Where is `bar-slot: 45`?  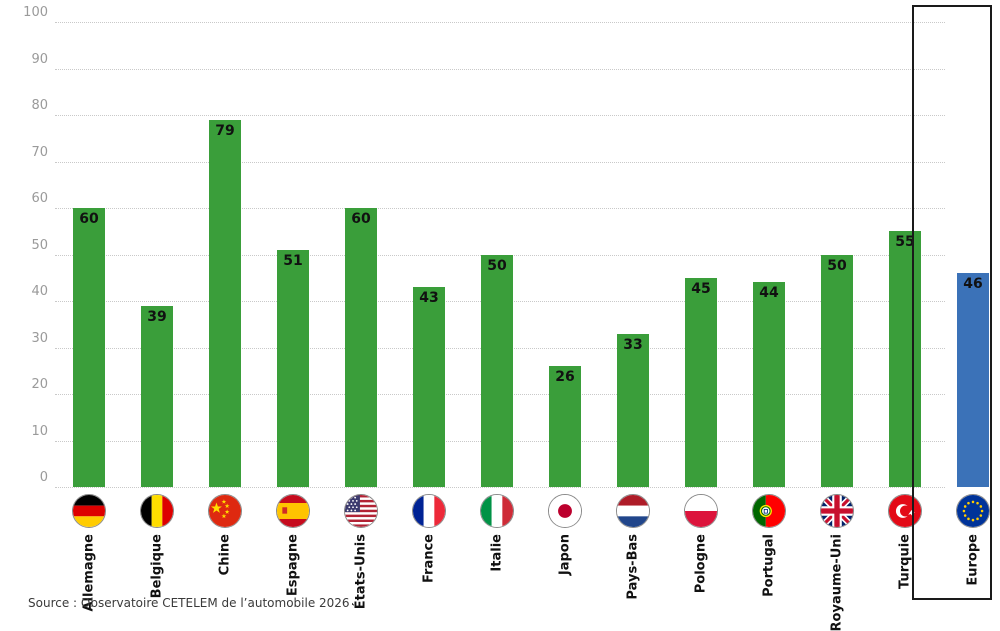 bar-slot: 45 is located at coordinates (701, 254).